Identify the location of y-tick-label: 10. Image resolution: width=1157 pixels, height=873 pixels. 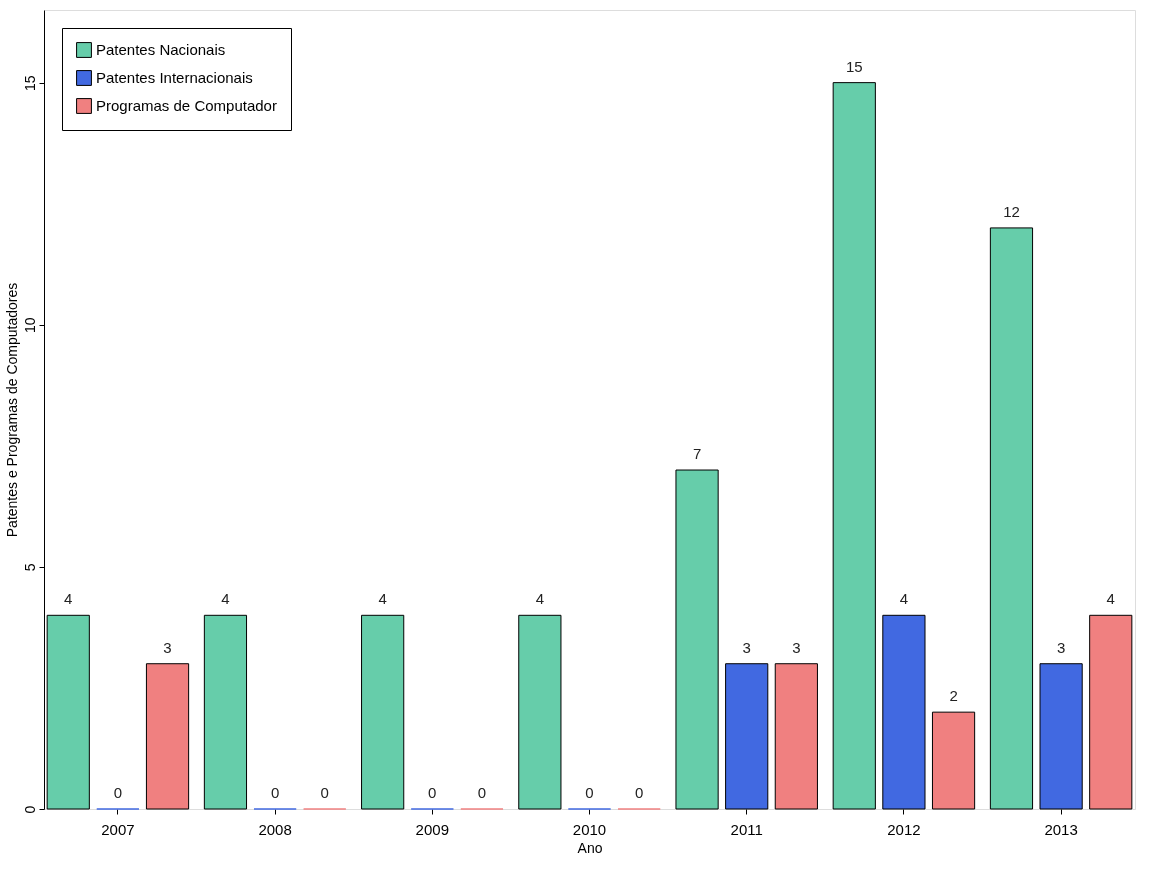
(29, 325).